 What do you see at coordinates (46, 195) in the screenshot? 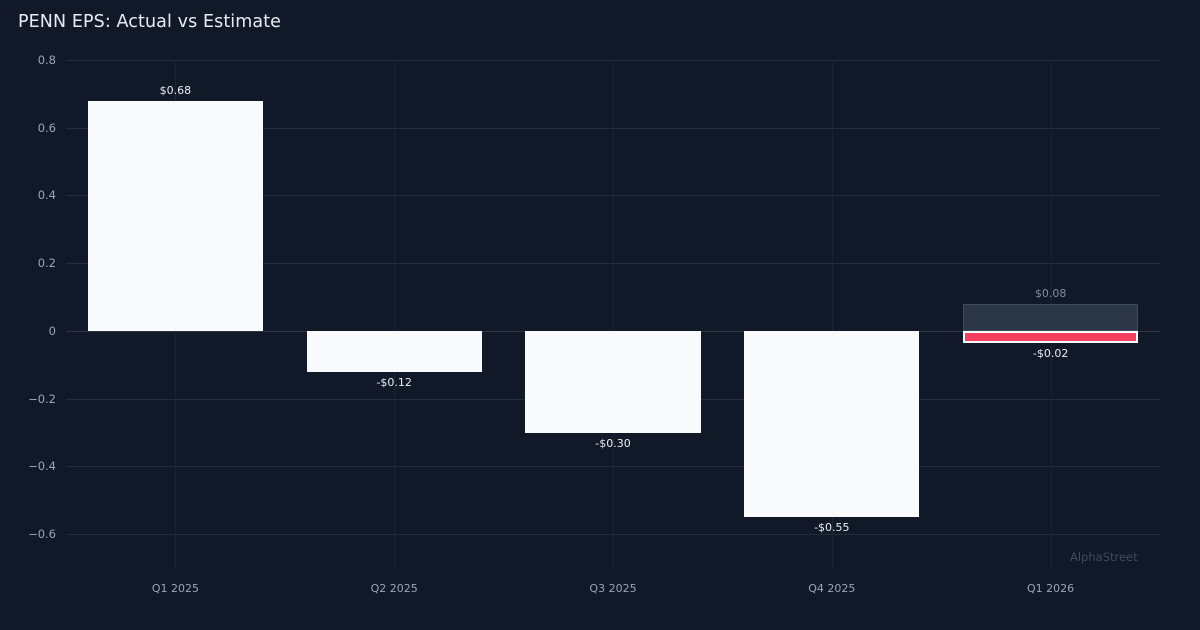
I see `y-axis-tick-label: 0.4` at bounding box center [46, 195].